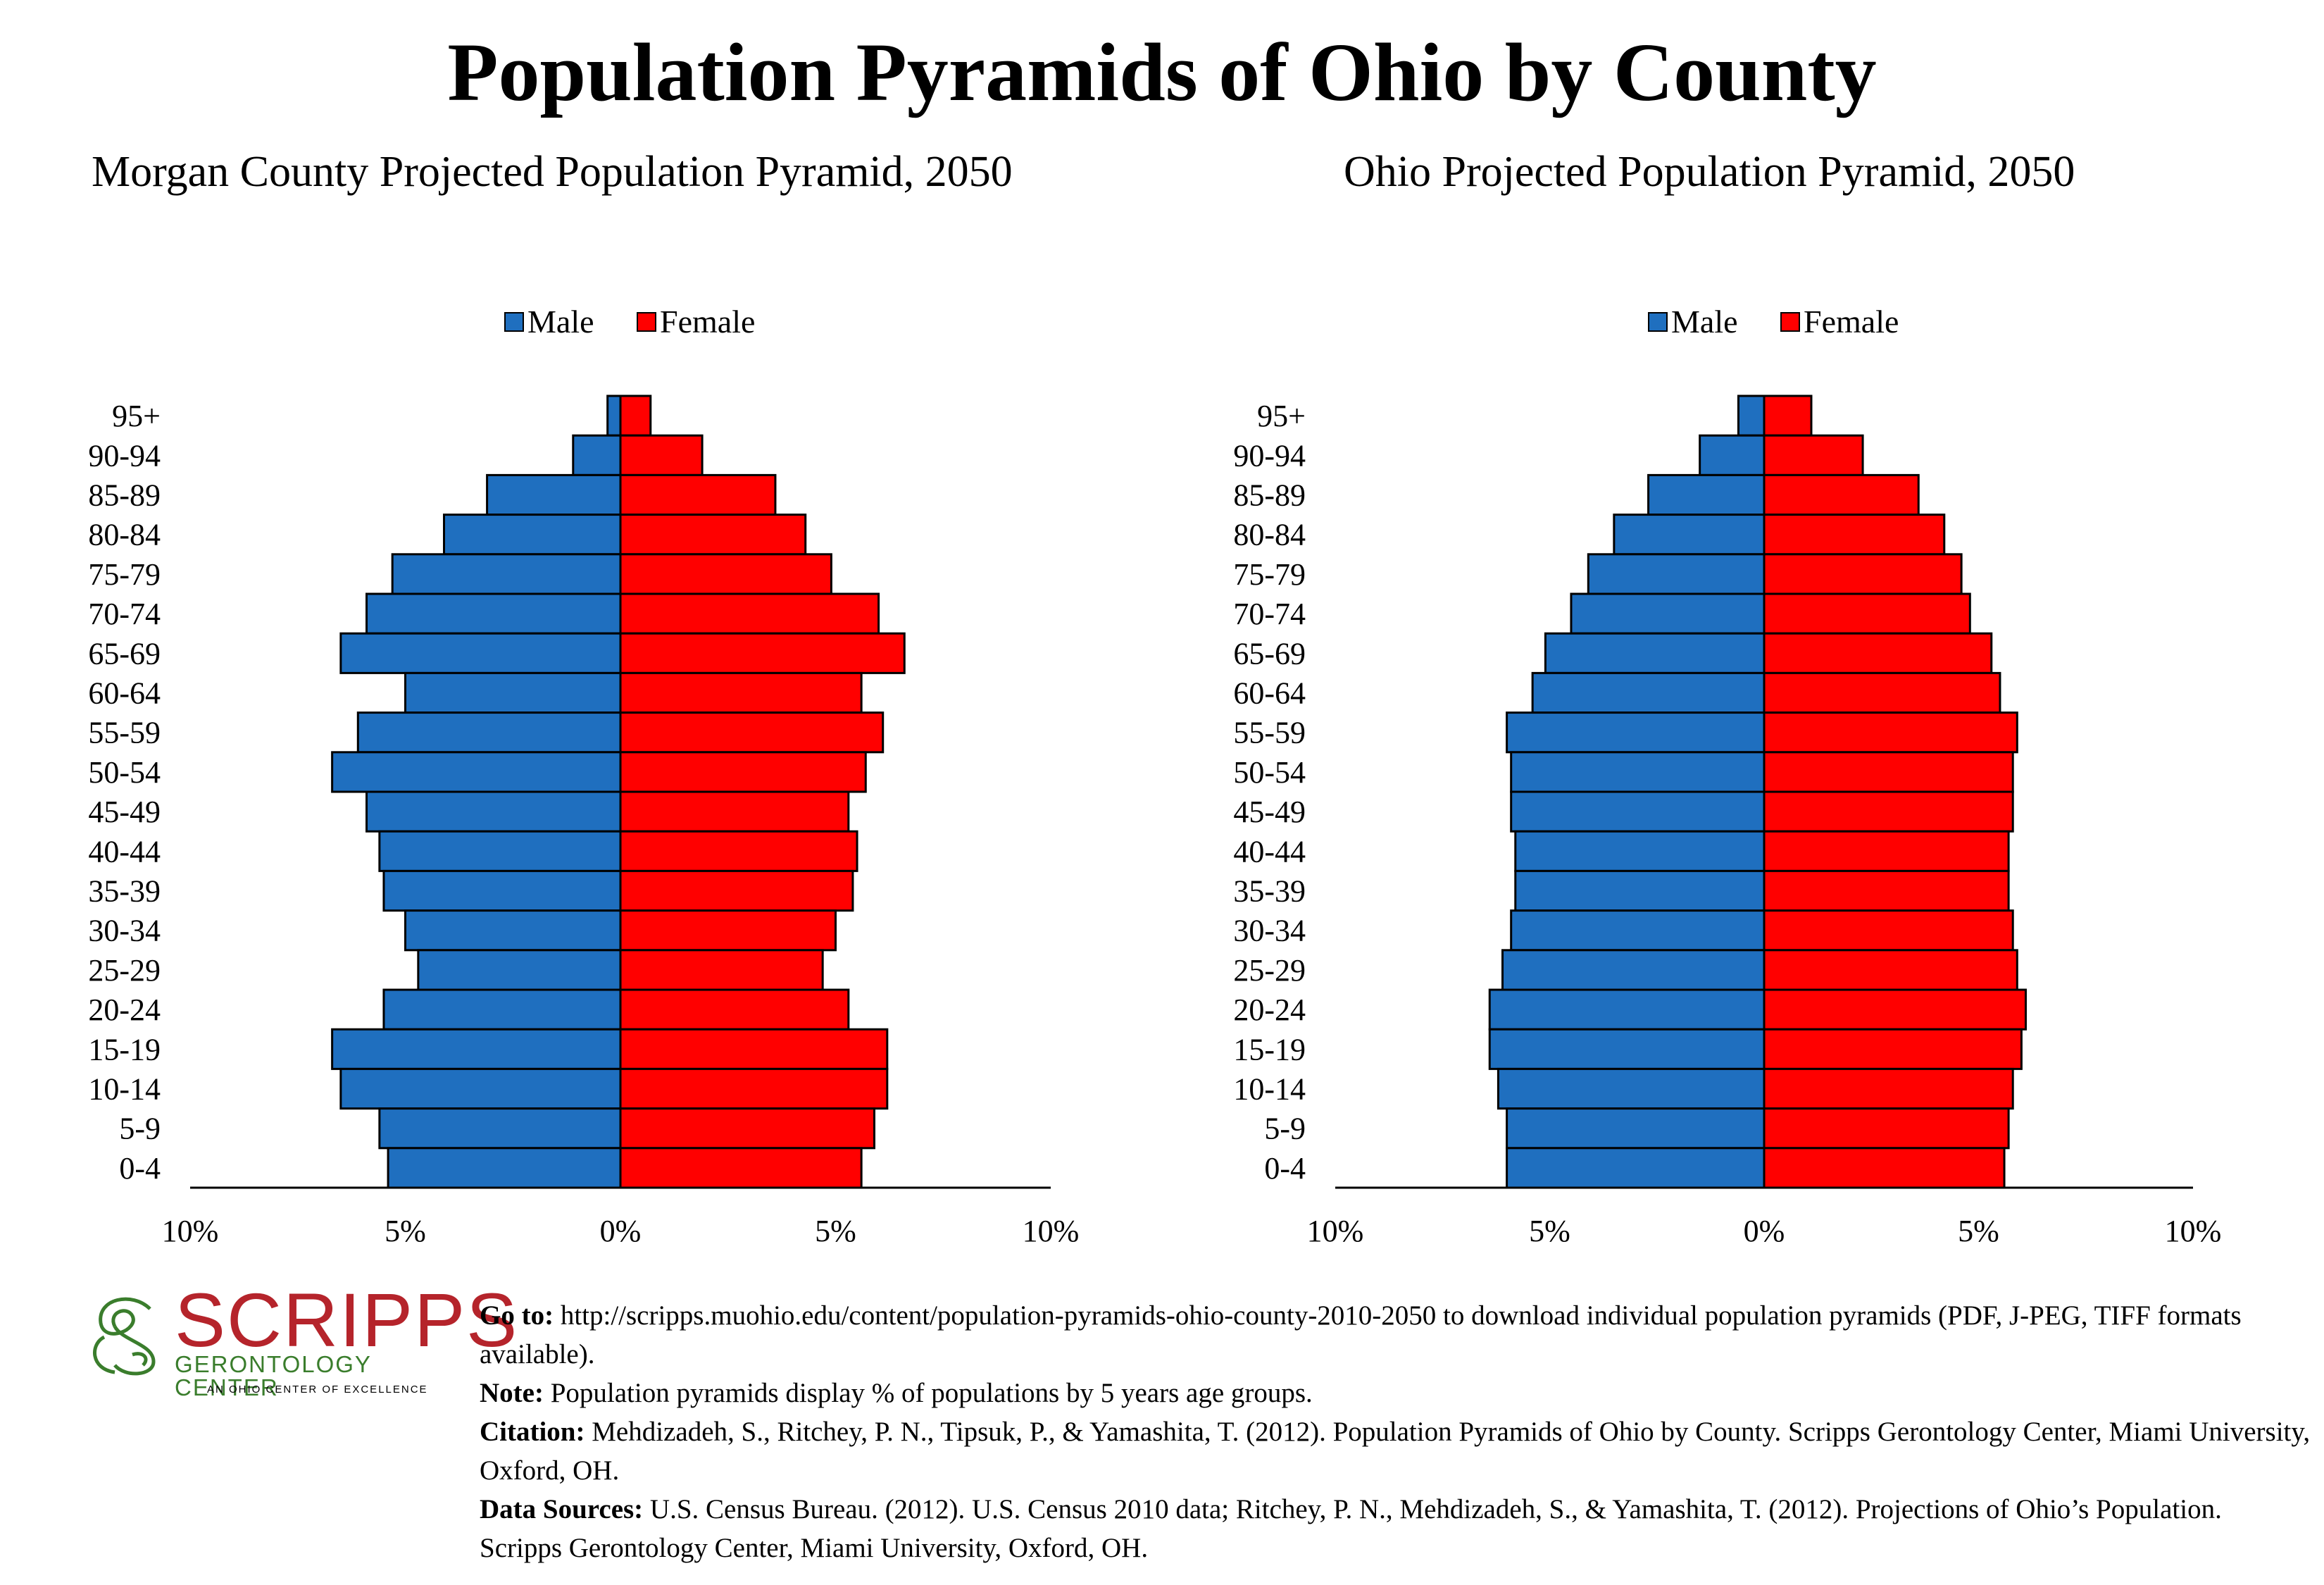  I want to click on ohio-age-label: 15-19, so click(1269, 1049).